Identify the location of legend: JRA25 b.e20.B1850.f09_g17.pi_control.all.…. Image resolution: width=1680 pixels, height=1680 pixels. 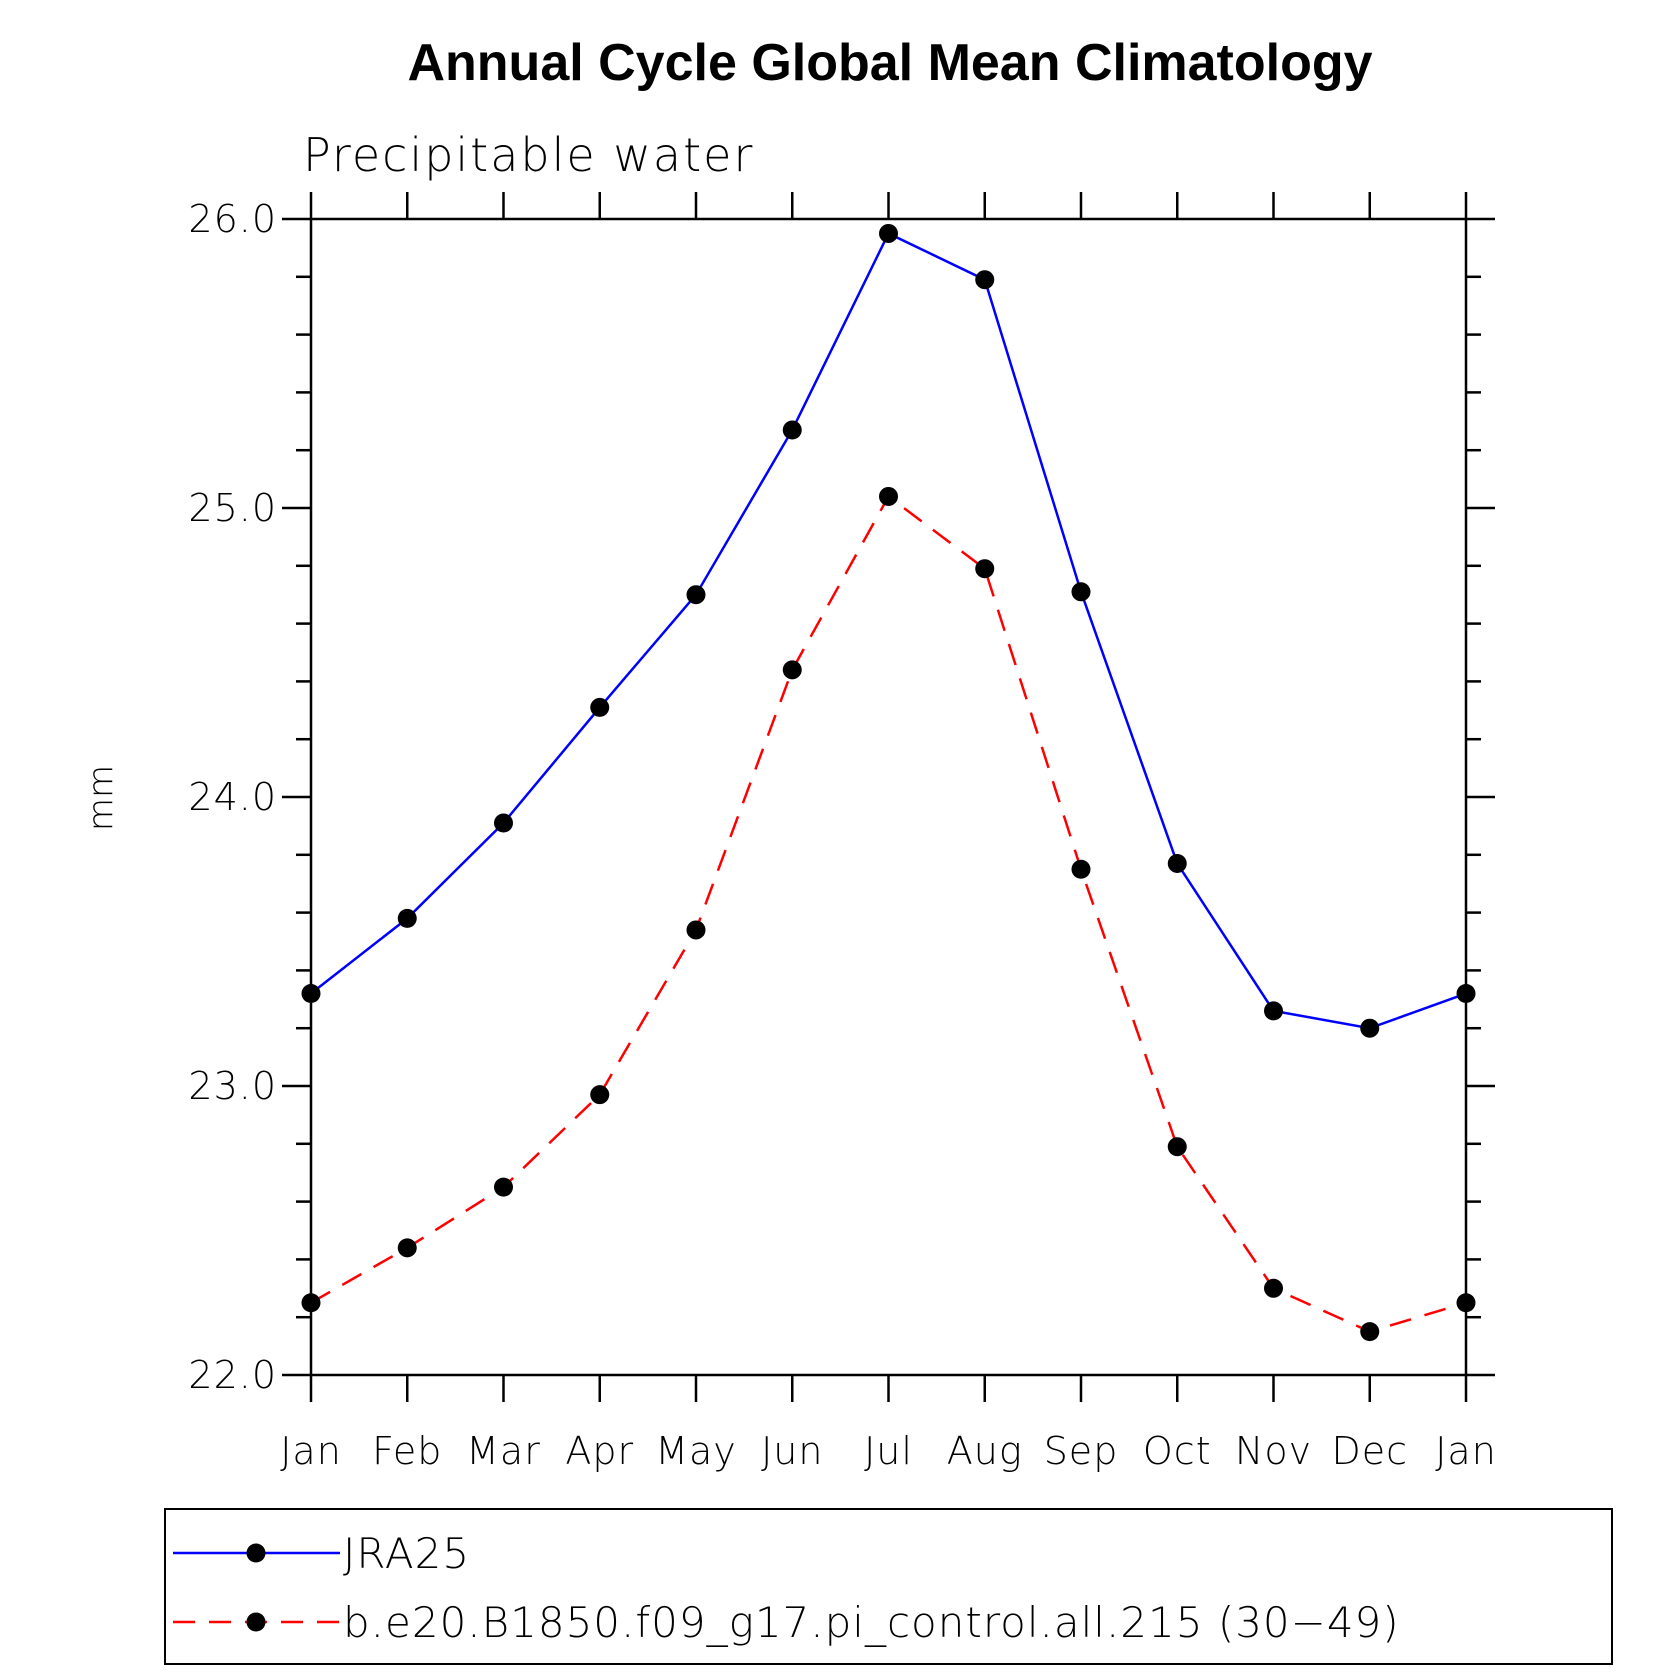
(888, 1586).